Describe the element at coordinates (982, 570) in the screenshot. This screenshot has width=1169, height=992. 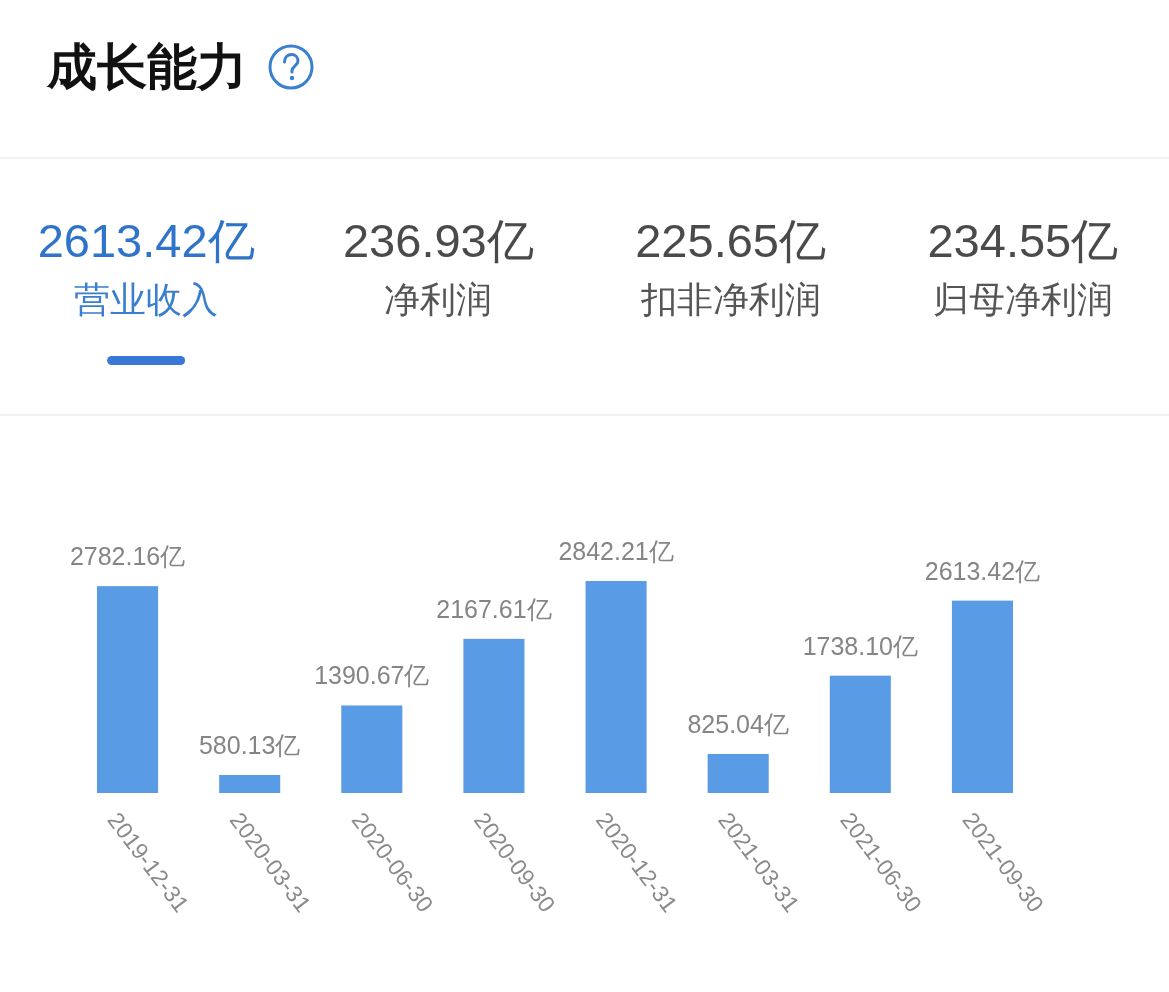
I see `data-label: 2613.42亿` at that location.